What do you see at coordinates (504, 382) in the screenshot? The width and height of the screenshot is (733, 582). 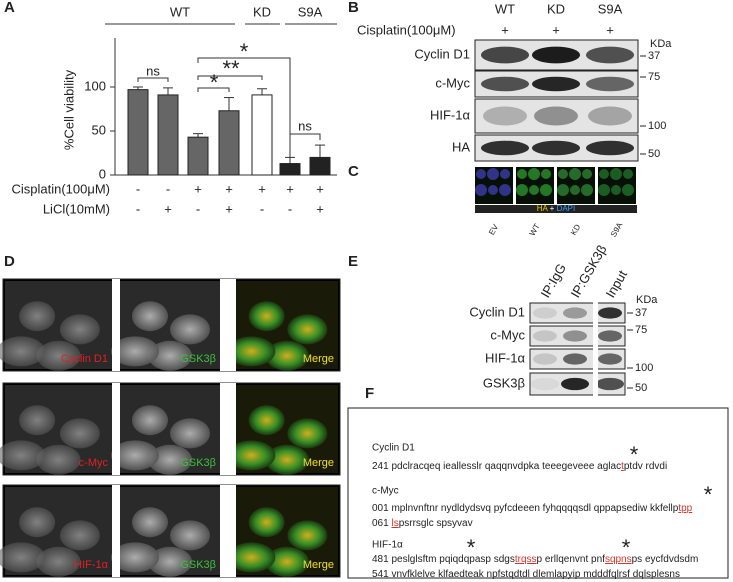 I see `row-label: GSK3β` at bounding box center [504, 382].